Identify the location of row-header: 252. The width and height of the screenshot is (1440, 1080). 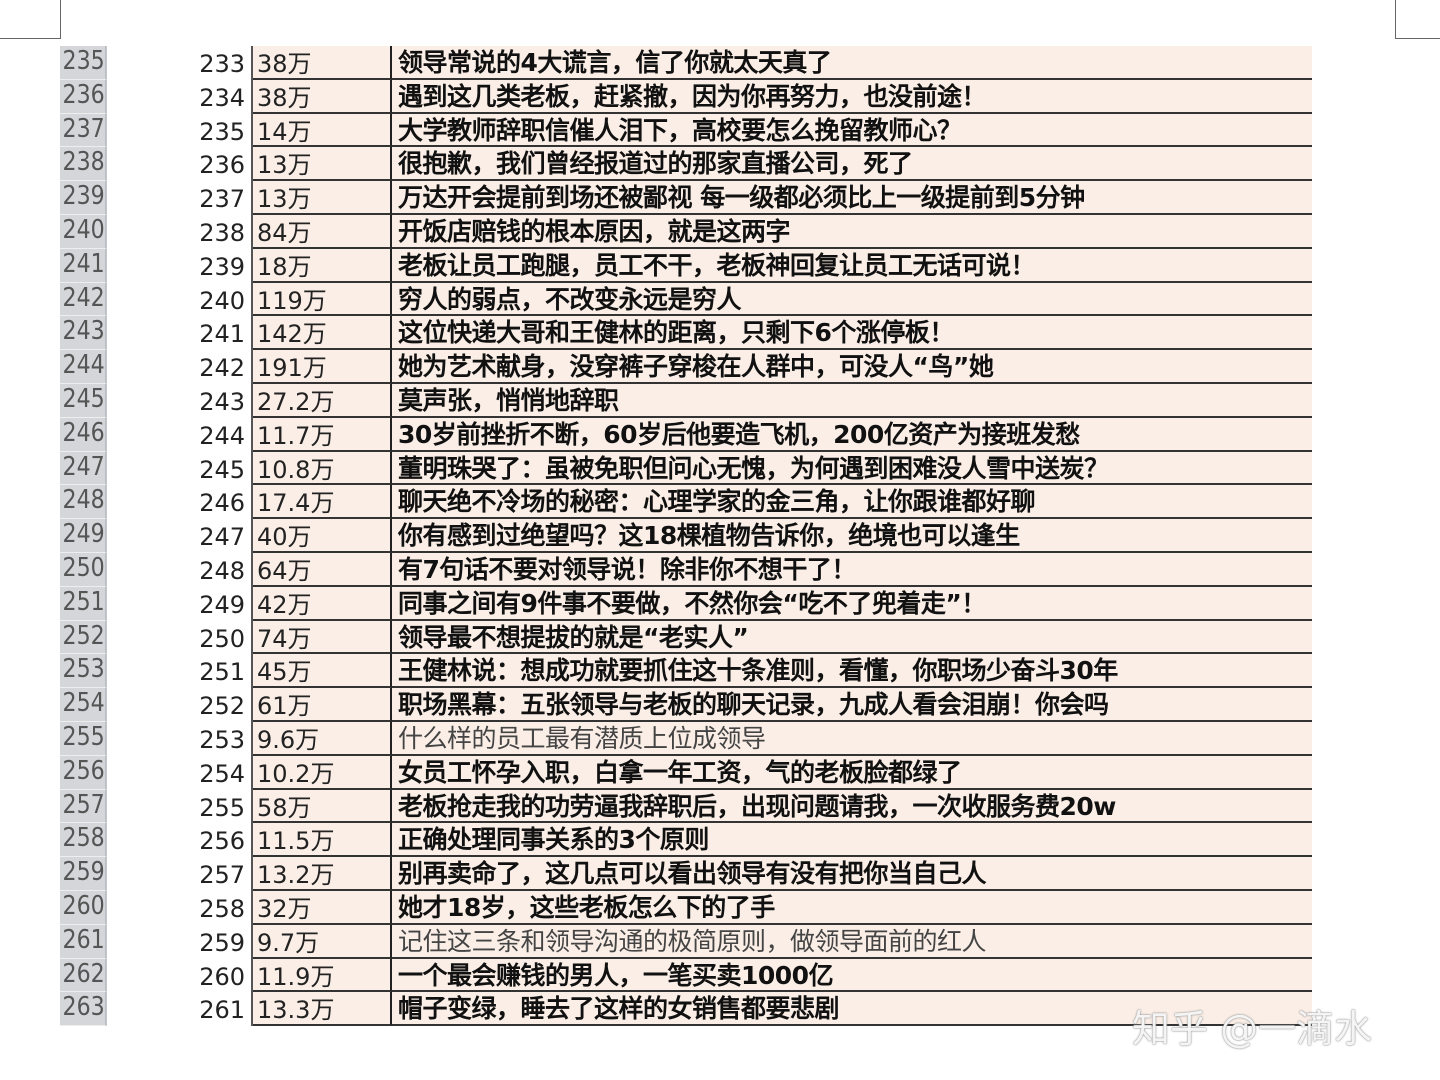
(83, 637).